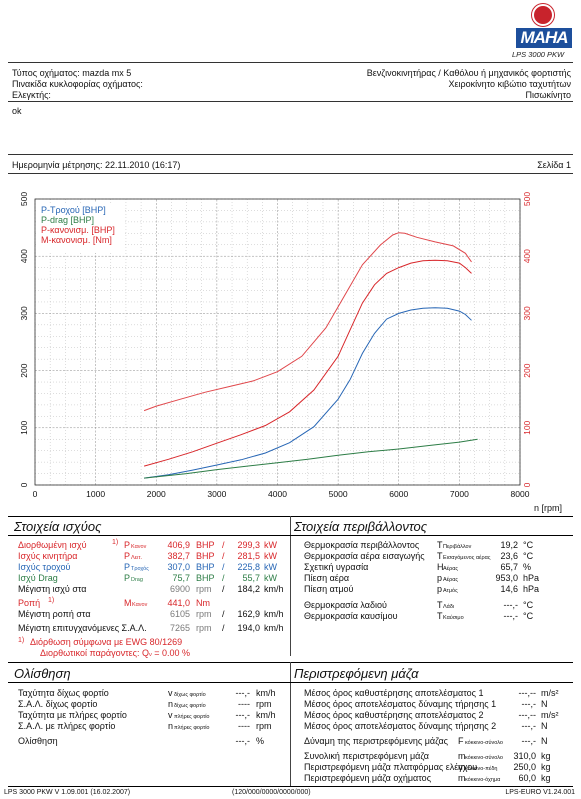 The width and height of the screenshot is (581, 799). What do you see at coordinates (172, 653) in the screenshot?
I see `correction-factors-value: = 0.00 %` at bounding box center [172, 653].